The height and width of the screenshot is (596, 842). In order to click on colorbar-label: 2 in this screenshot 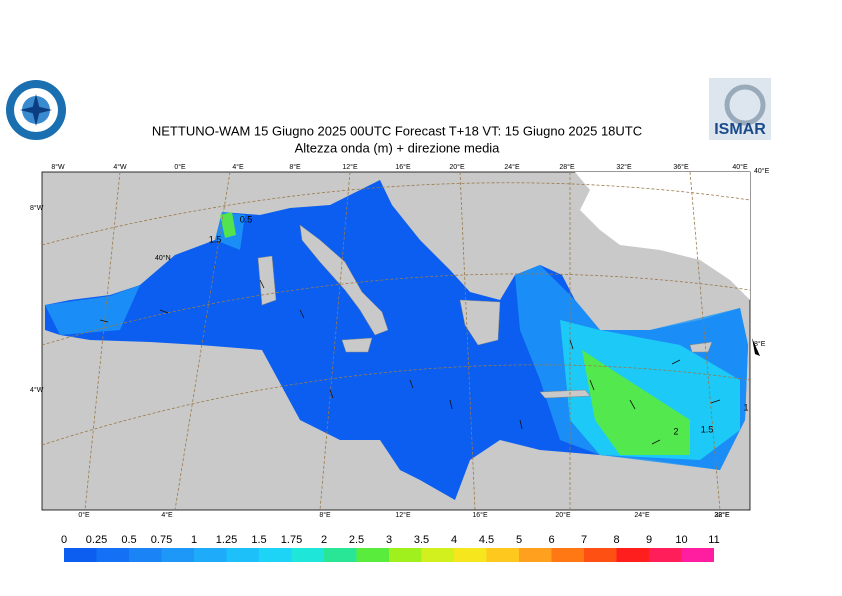, I will do `click(324, 540)`.